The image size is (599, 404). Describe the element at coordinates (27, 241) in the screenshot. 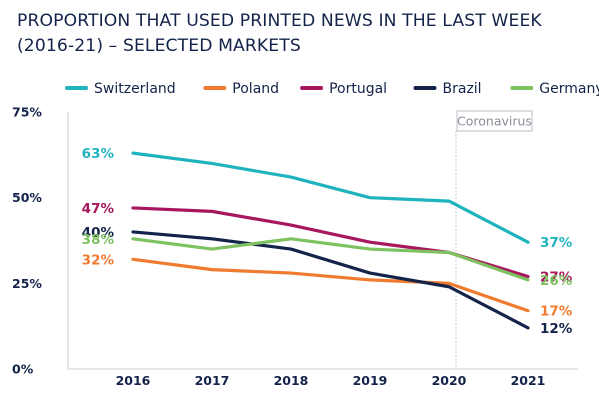

I see `y-axis-ticks: 0% 25% 50% 75%` at that location.